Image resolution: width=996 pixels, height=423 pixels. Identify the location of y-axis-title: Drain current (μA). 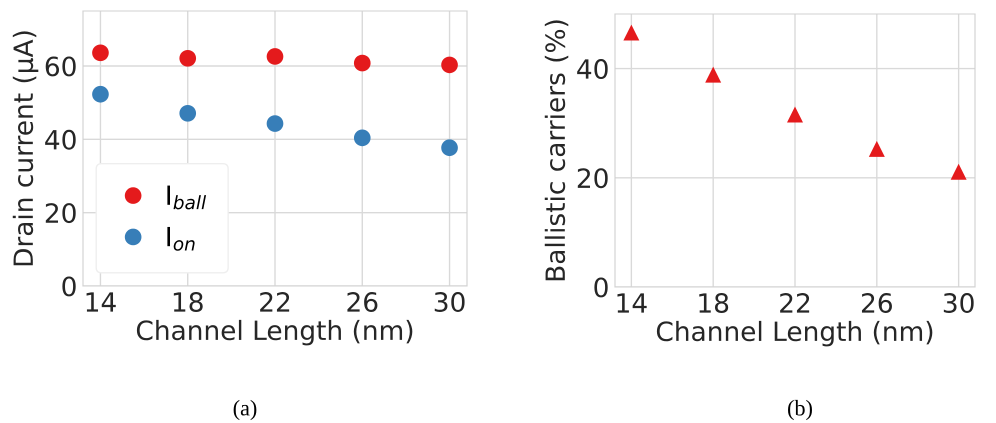
(25, 148).